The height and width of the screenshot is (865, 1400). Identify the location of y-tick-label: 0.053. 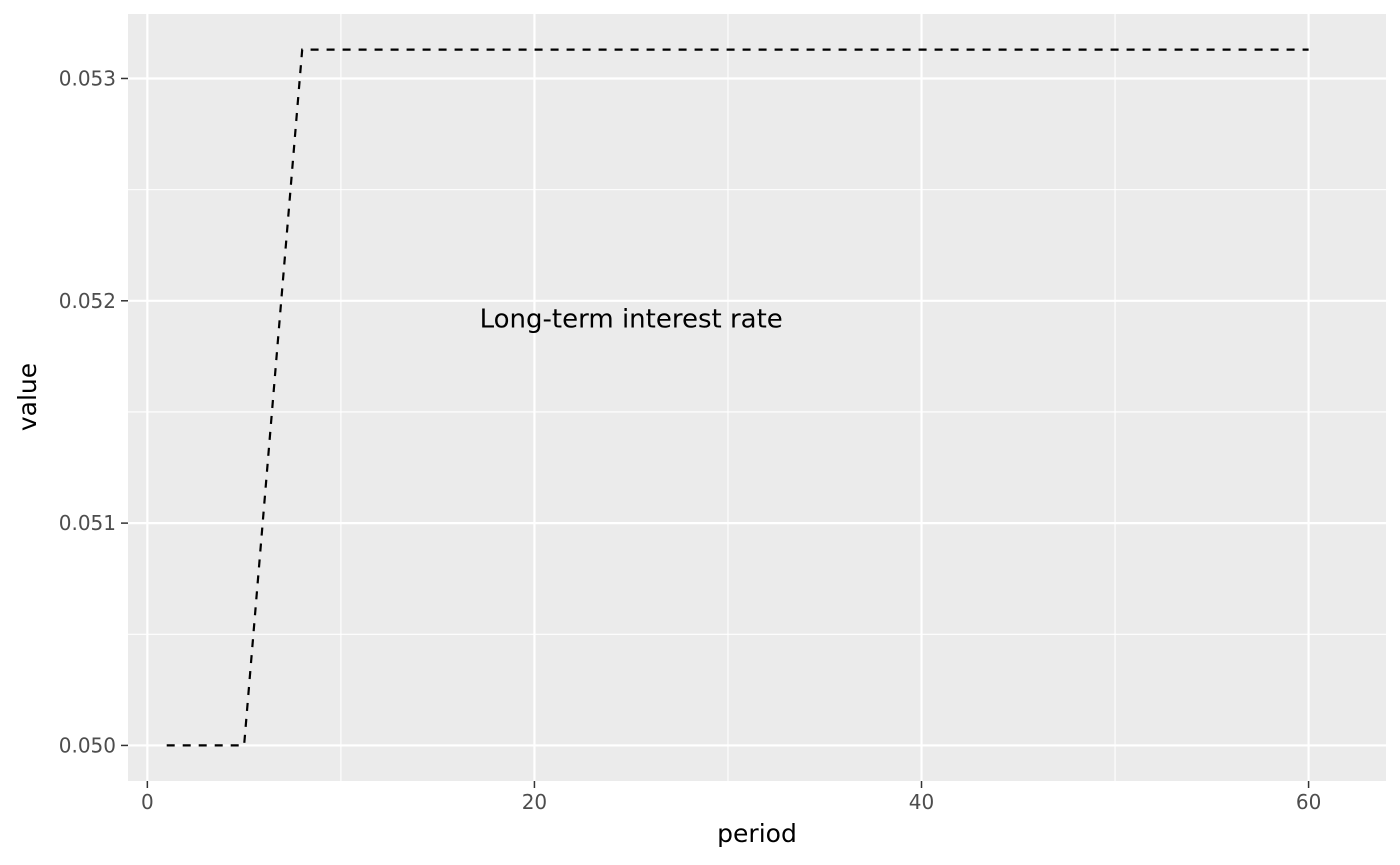
(87, 78).